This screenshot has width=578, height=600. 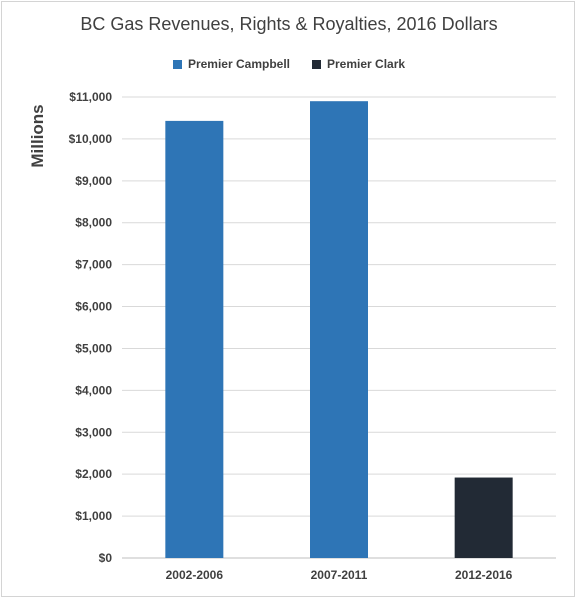 What do you see at coordinates (93, 432) in the screenshot?
I see `y-tick-label: $3,000` at bounding box center [93, 432].